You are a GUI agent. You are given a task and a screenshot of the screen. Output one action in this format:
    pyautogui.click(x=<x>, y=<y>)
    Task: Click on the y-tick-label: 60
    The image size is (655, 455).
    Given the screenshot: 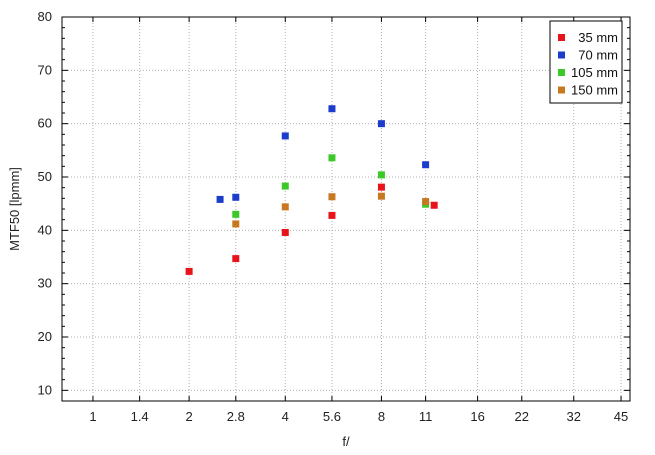 What is the action you would take?
    pyautogui.click(x=45, y=123)
    